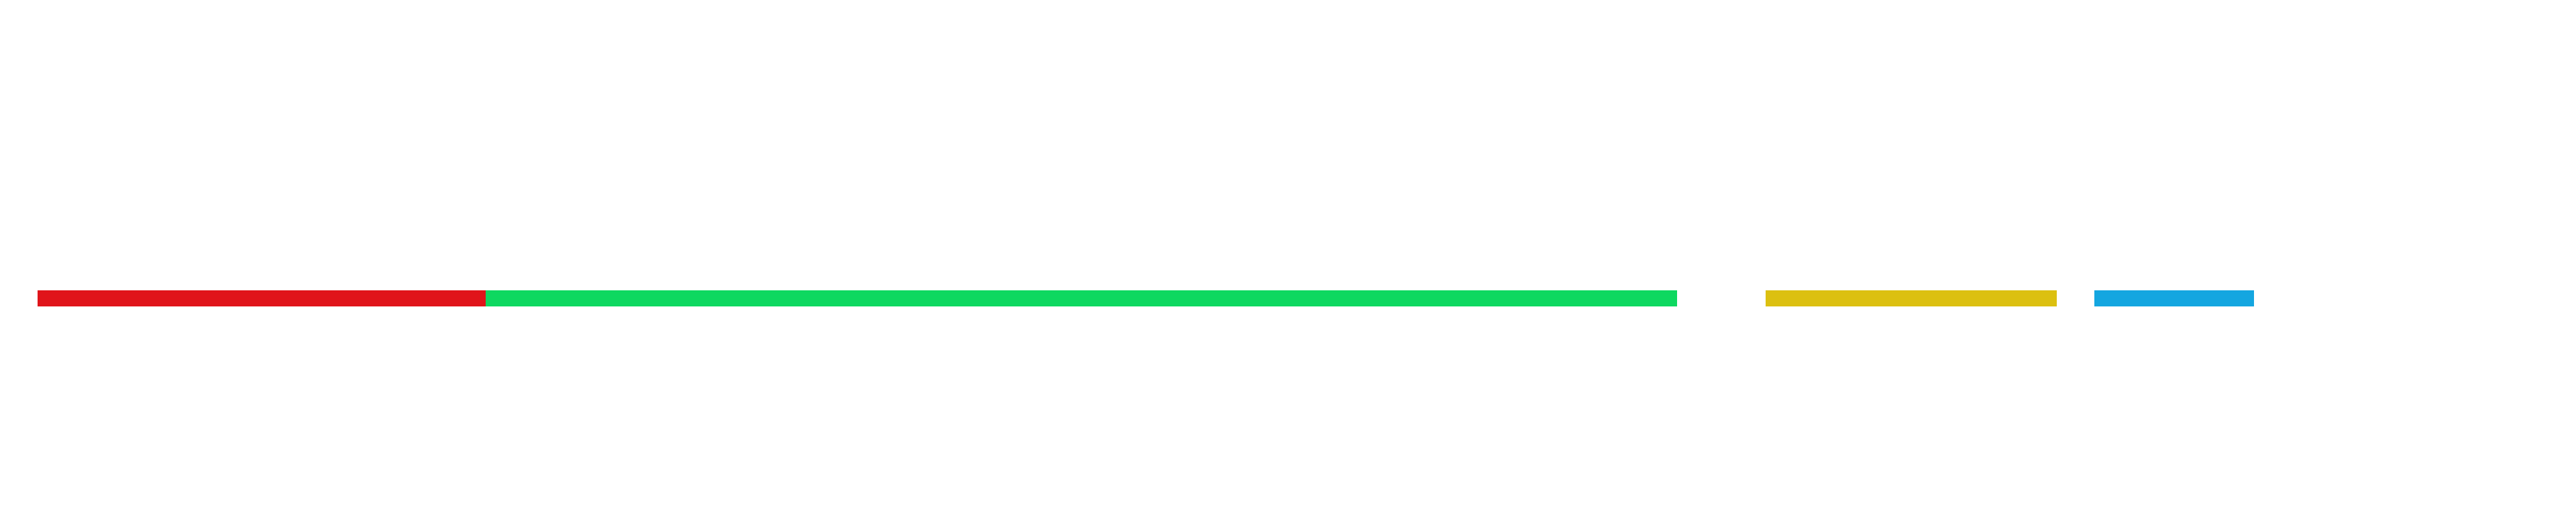  I want to click on yellow-segment, so click(1911, 298).